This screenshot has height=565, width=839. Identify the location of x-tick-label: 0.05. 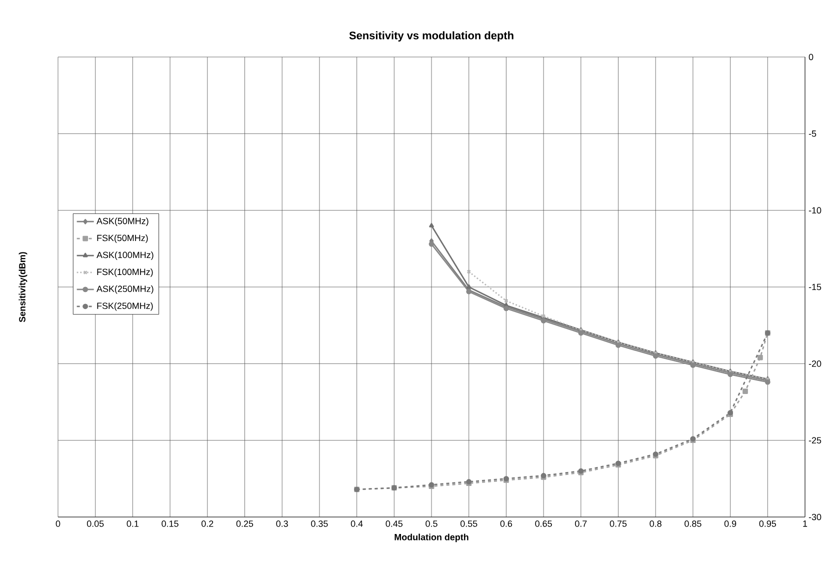
(95, 523).